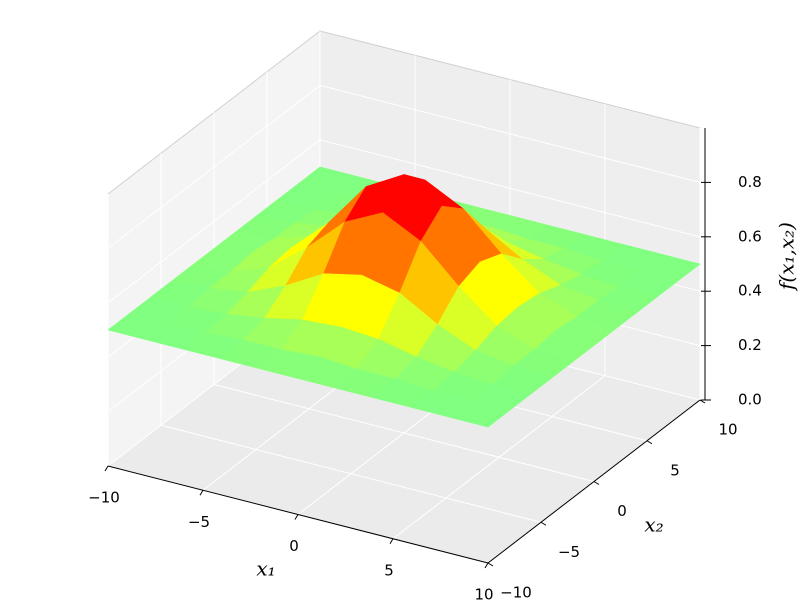 This screenshot has height=600, width=800. What do you see at coordinates (483, 593) in the screenshot?
I see `x-tick-label: 10` at bounding box center [483, 593].